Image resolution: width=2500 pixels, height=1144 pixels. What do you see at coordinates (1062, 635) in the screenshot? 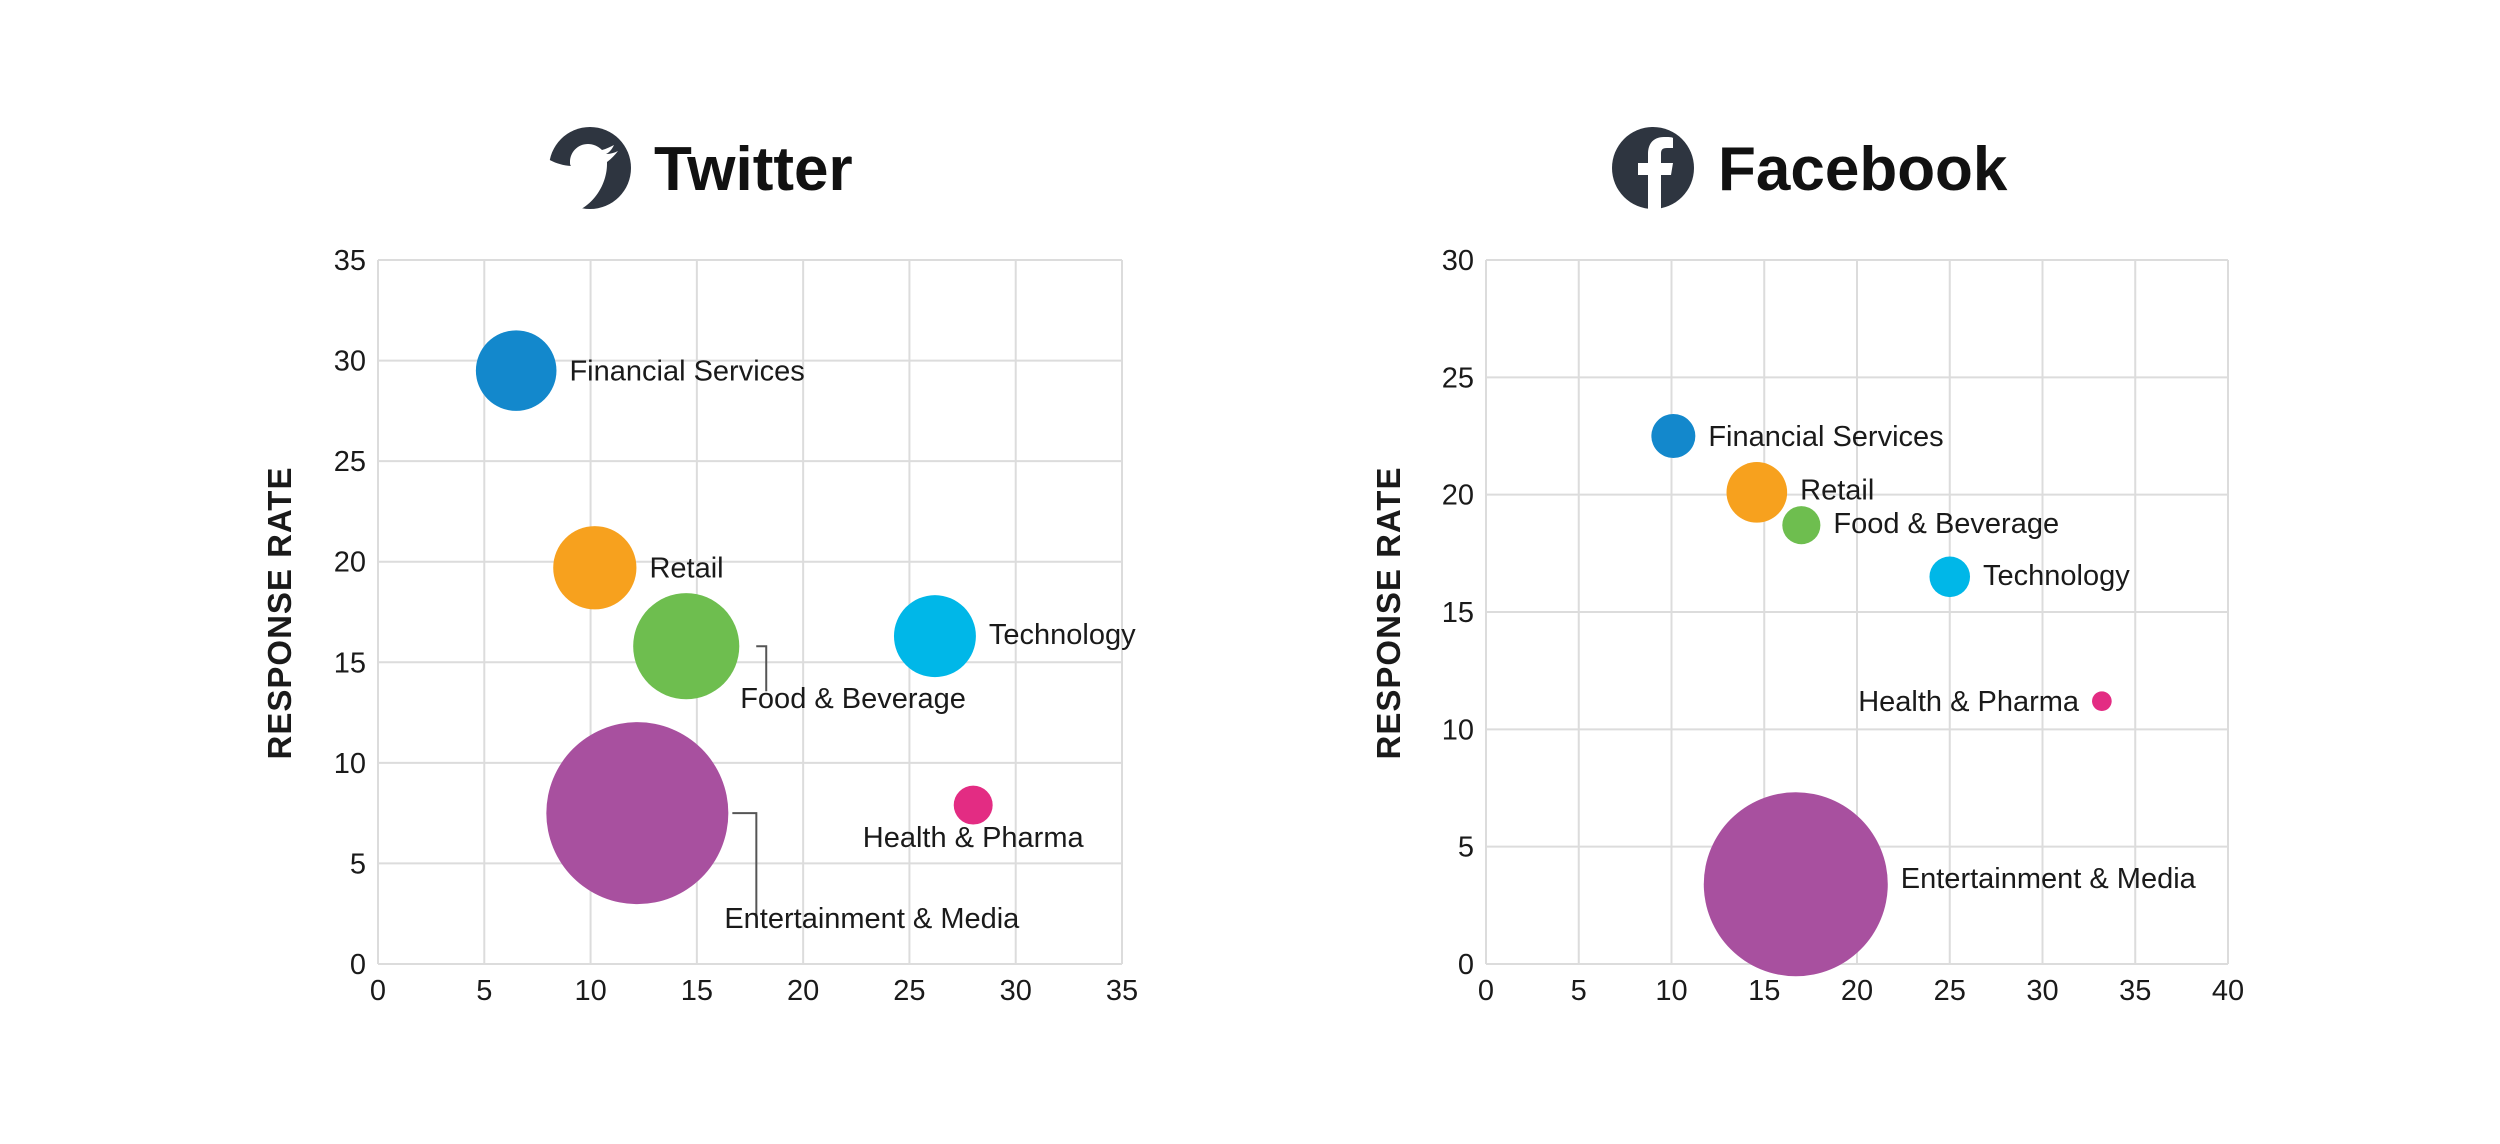
I see `twitter-label-technology: Technology` at bounding box center [1062, 635].